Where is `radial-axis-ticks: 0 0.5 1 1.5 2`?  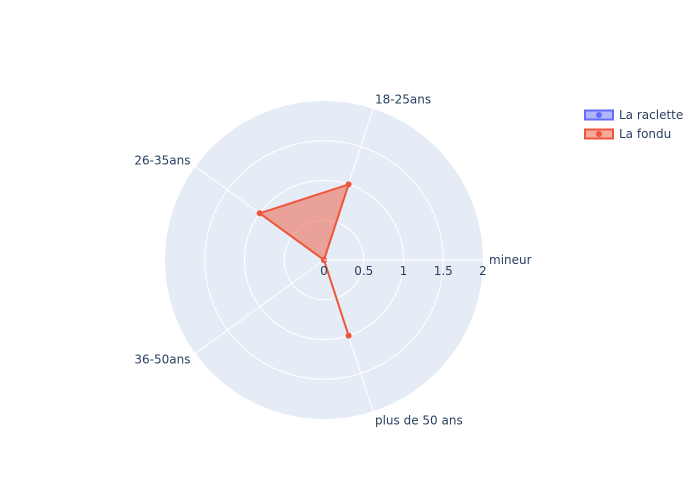 radial-axis-ticks: 0 0.5 1 1.5 2 is located at coordinates (403, 268).